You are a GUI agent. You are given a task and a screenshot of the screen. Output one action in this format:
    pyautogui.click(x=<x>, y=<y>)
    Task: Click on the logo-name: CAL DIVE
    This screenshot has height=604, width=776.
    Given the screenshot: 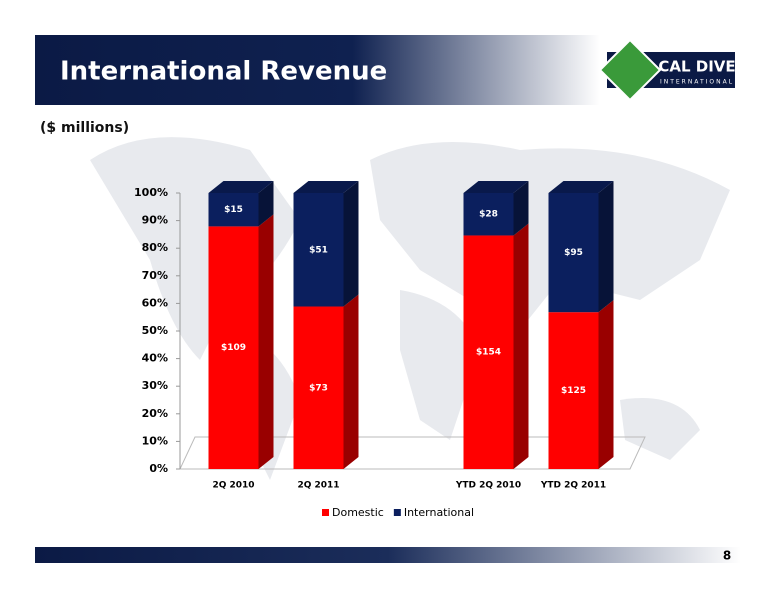 What is the action you would take?
    pyautogui.click(x=696, y=67)
    